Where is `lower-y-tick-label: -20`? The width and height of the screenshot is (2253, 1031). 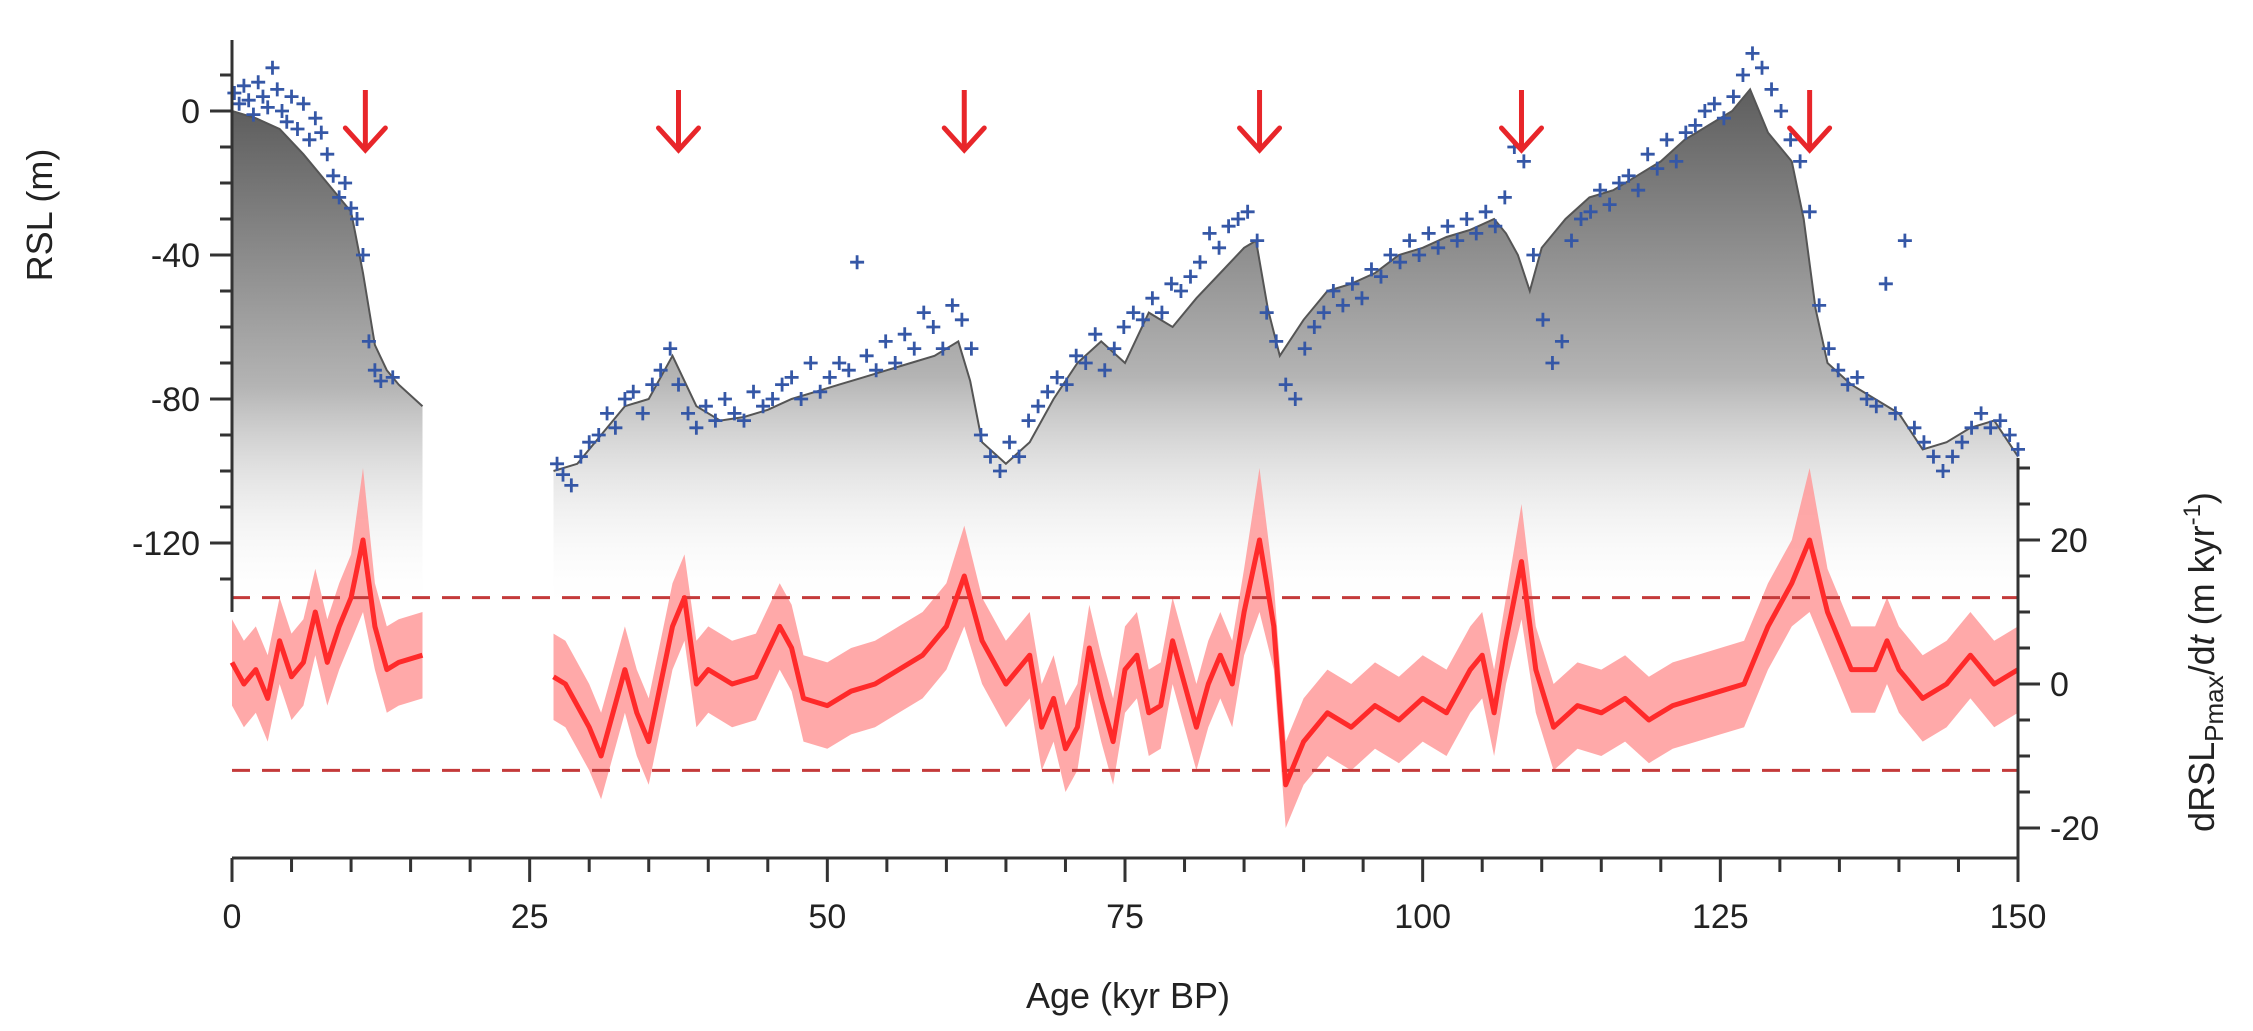
lower-y-tick-label: -20 is located at coordinates (2074, 829).